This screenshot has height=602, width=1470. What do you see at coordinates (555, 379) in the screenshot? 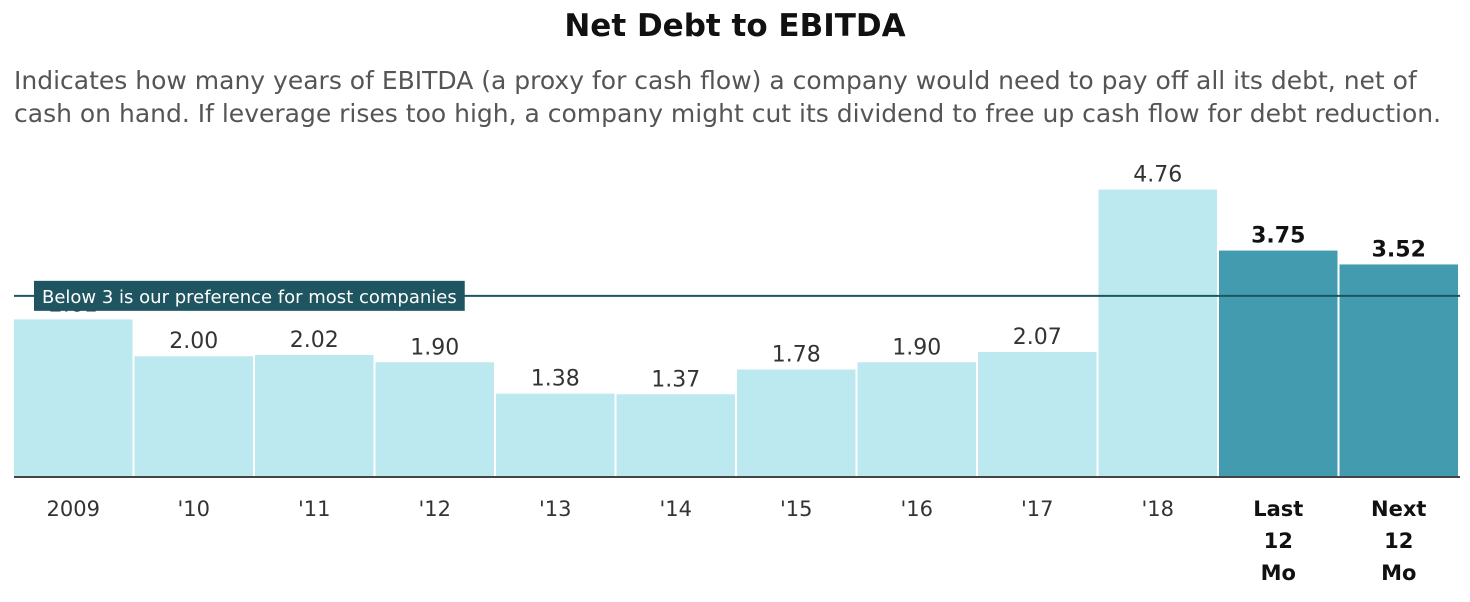
I see `bar-value-label: 1.38` at bounding box center [555, 379].